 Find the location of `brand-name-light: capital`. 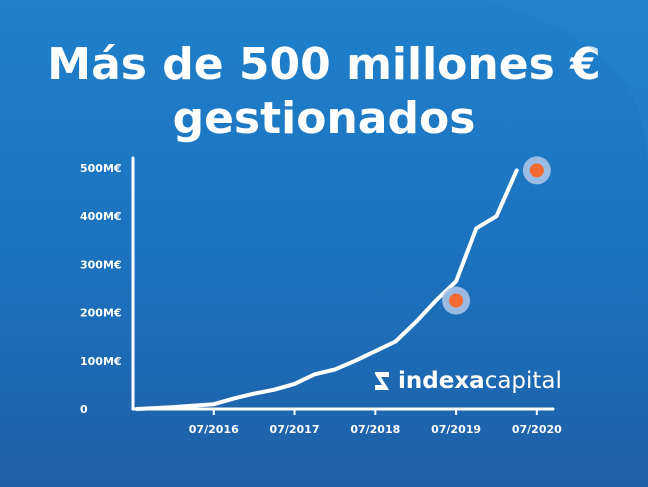

brand-name-light: capital is located at coordinates (523, 381).